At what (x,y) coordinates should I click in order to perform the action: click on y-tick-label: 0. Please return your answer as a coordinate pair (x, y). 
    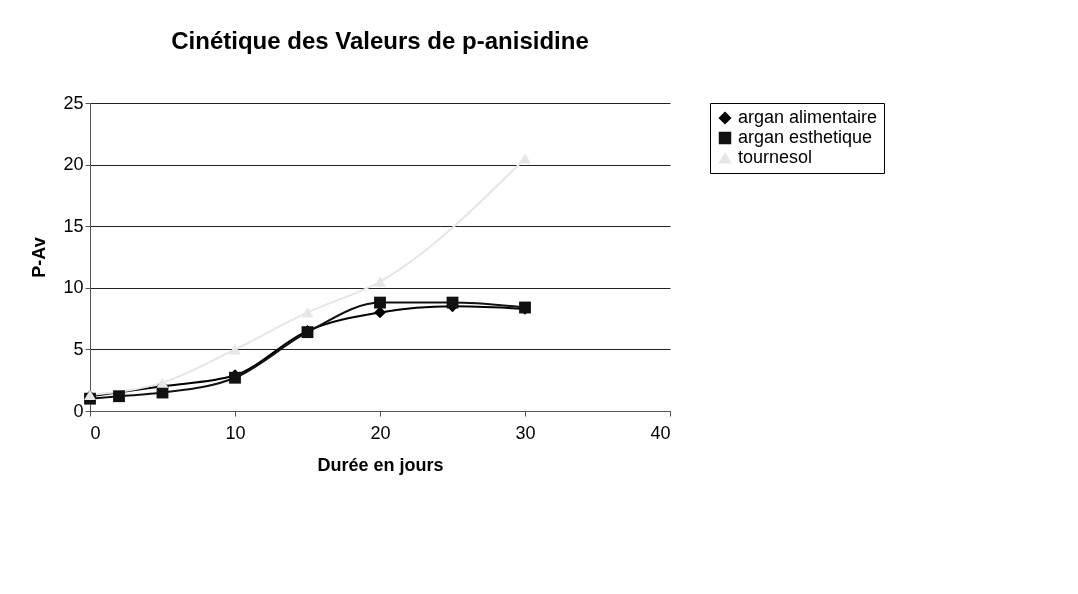
    Looking at the image, I should click on (78, 410).